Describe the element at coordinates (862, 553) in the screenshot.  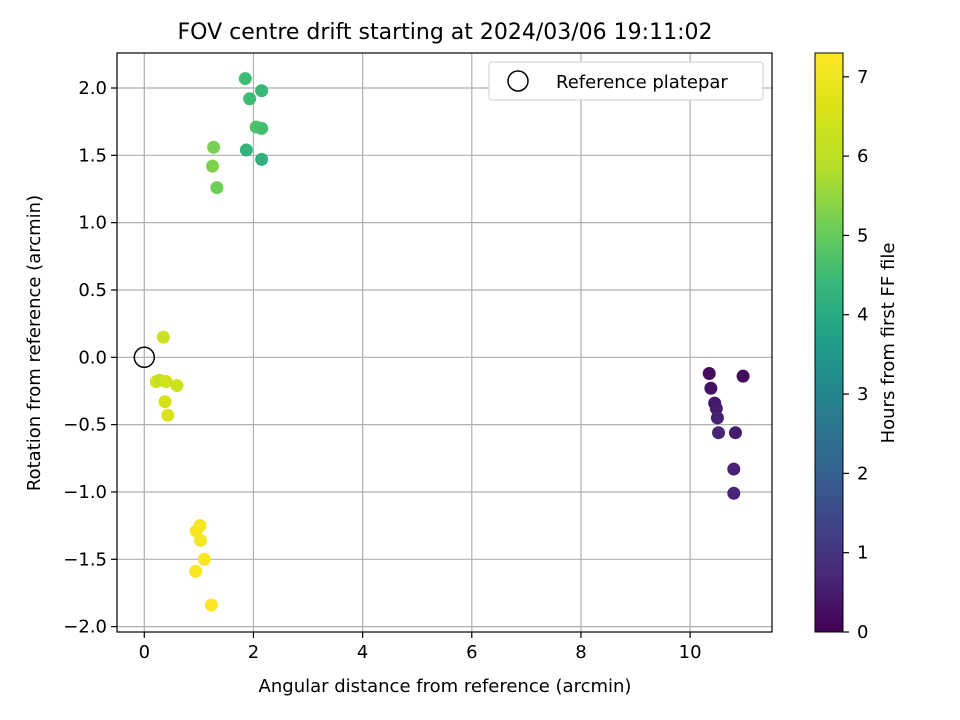
I see `colorbar-tick-label: 1` at that location.